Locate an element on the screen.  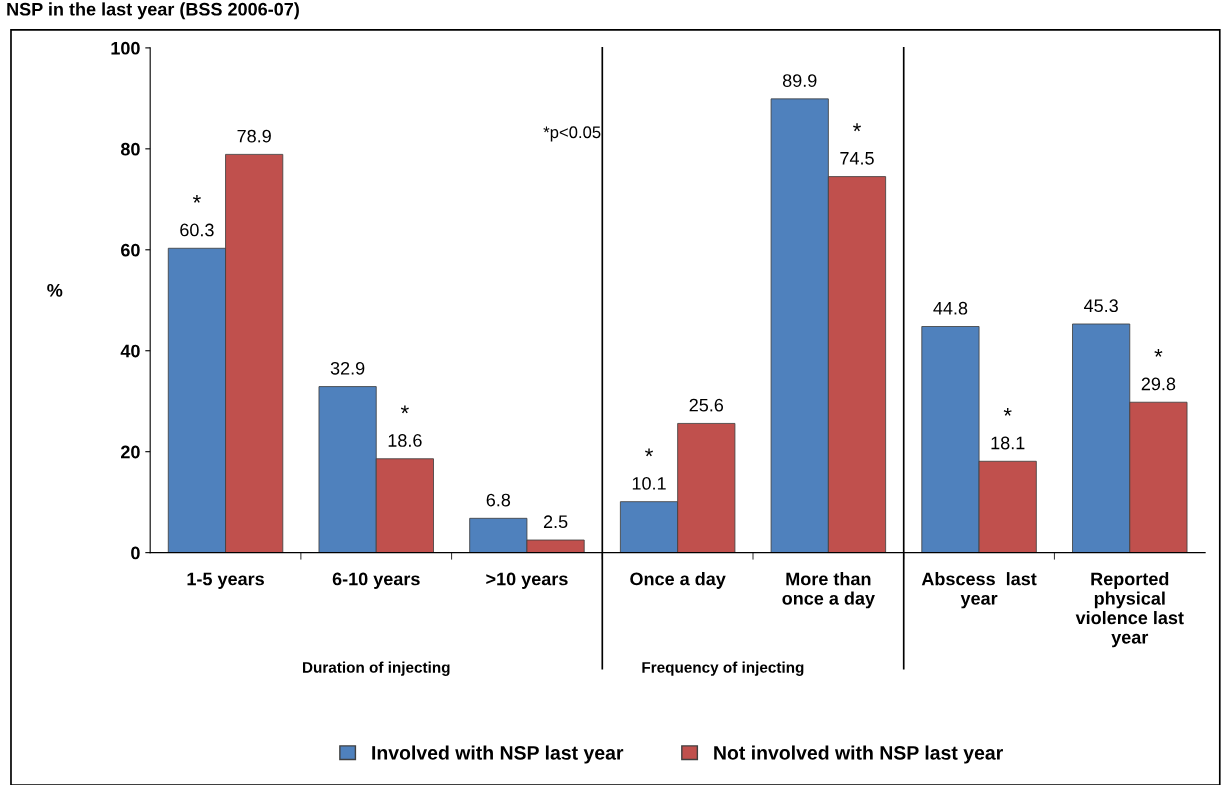
y-tick-label: 60 is located at coordinates (130, 250).